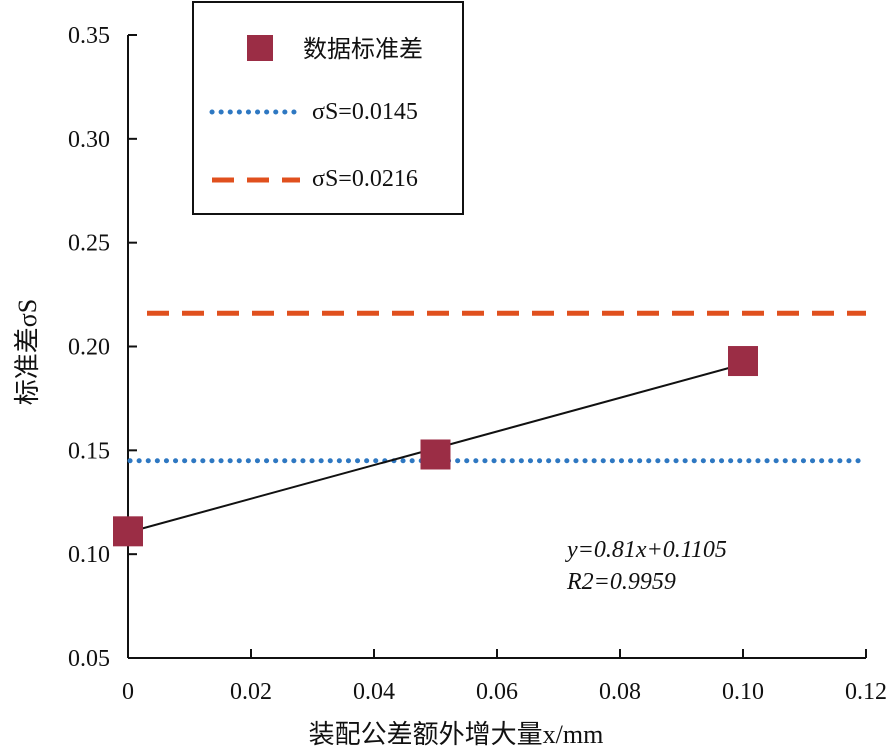 This screenshot has height=752, width=894. I want to click on legend: 数据标准差 σS=0.0145 σS=0.0216, so click(328, 108).